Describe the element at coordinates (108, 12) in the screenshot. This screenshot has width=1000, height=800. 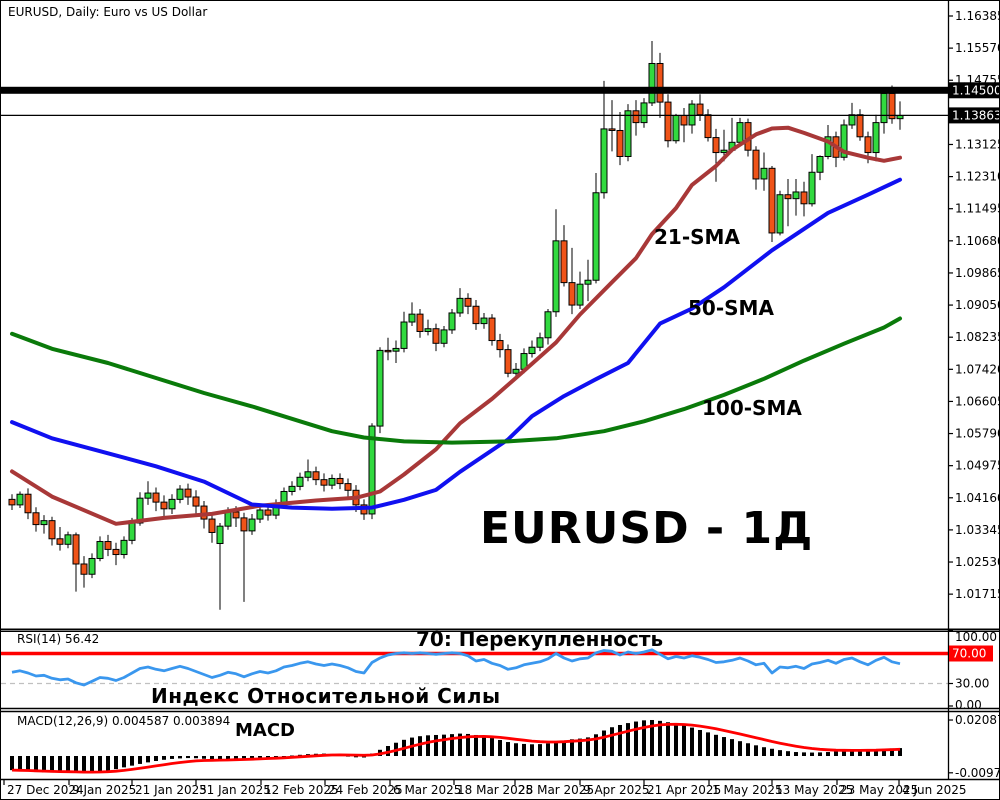
I see `chart-title: EURUSD, Daily: Euro vs US Dollar` at that location.